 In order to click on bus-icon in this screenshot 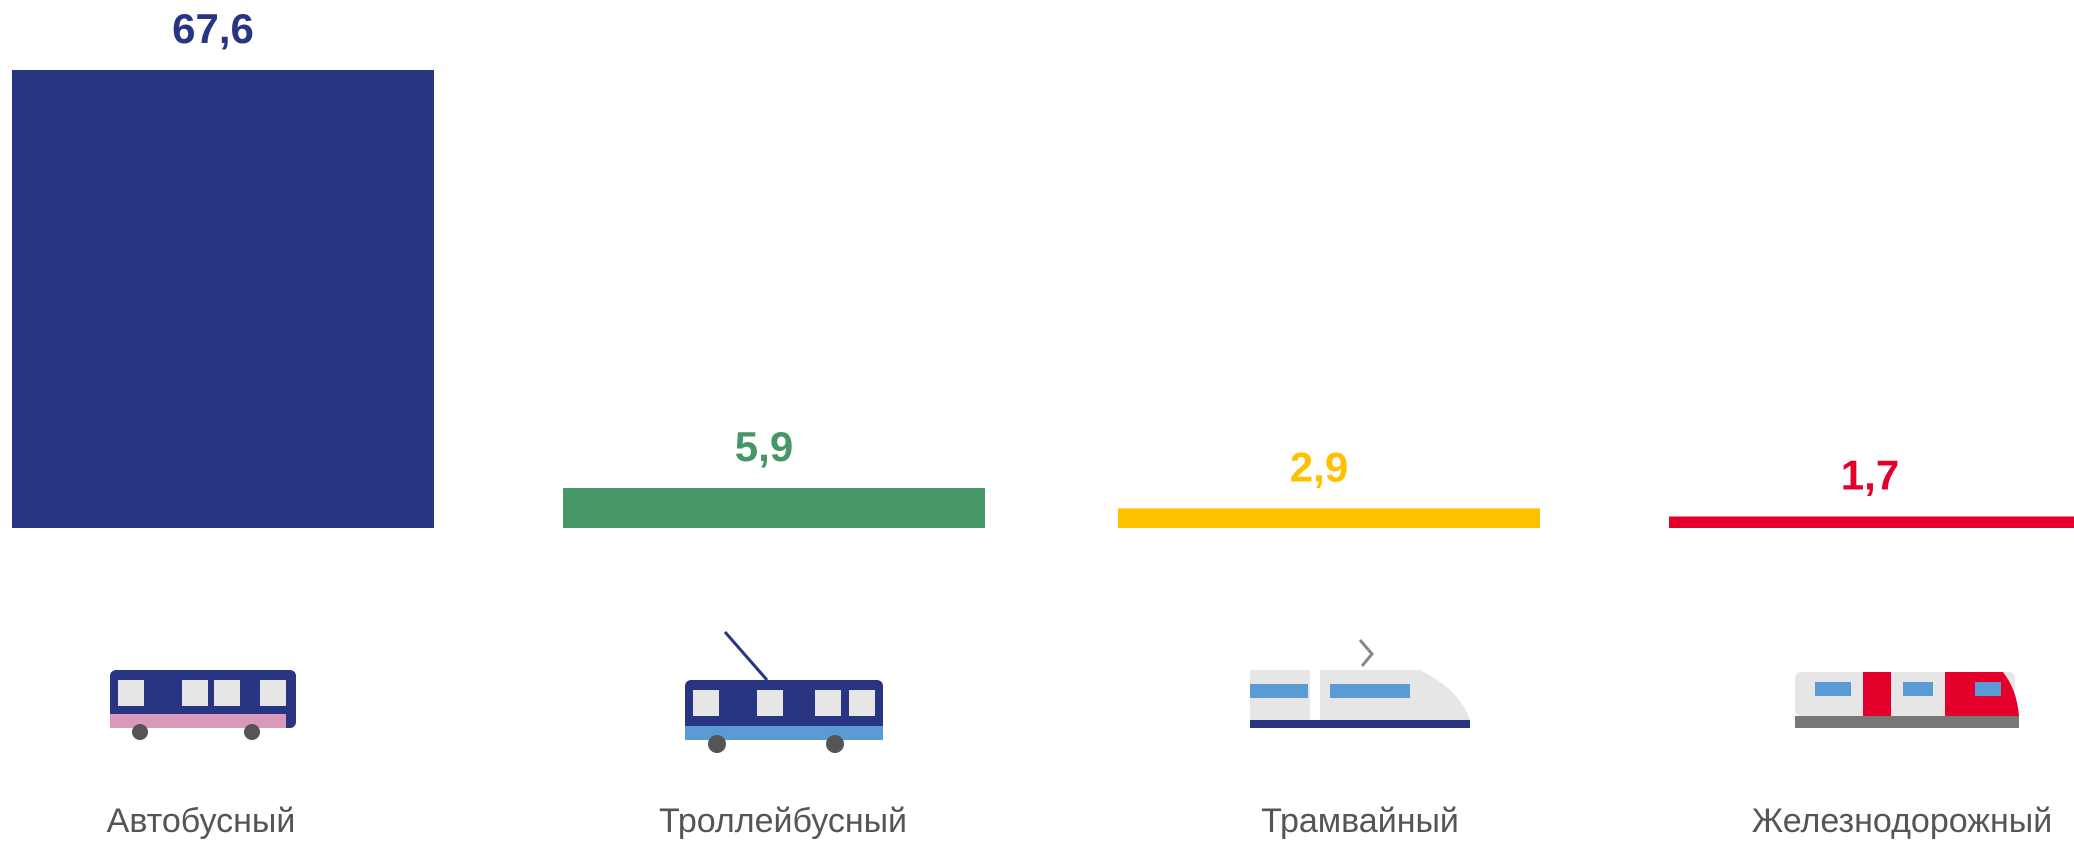, I will do `click(203, 705)`.